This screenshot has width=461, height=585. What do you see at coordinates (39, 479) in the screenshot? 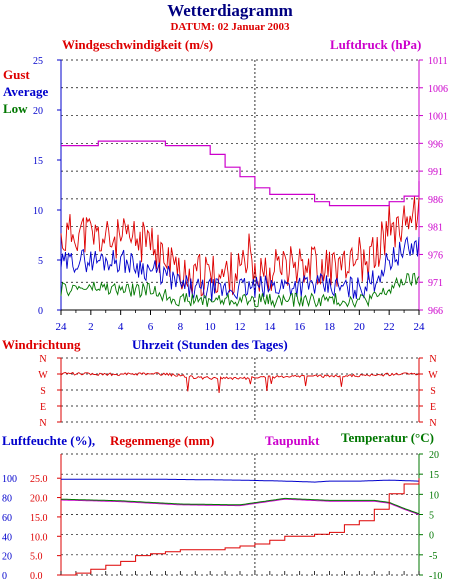
I see `rain-tick-label: 25.0` at bounding box center [39, 479].